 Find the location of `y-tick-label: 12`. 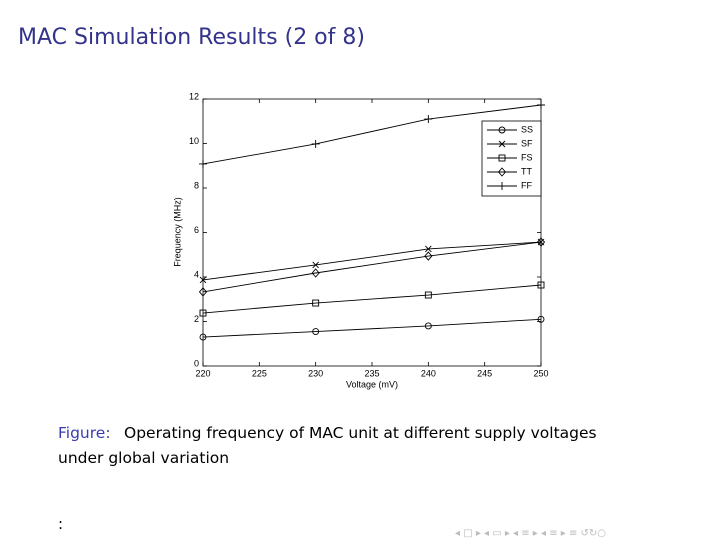

y-tick-label: 12 is located at coordinates (194, 96).